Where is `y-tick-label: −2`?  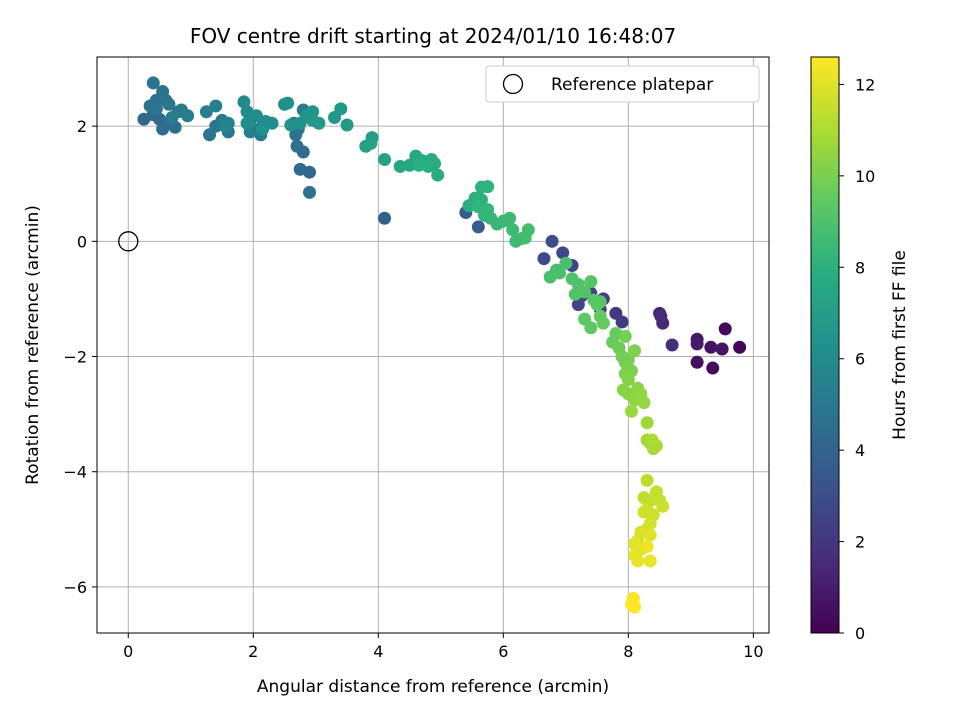 y-tick-label: −2 is located at coordinates (75, 357).